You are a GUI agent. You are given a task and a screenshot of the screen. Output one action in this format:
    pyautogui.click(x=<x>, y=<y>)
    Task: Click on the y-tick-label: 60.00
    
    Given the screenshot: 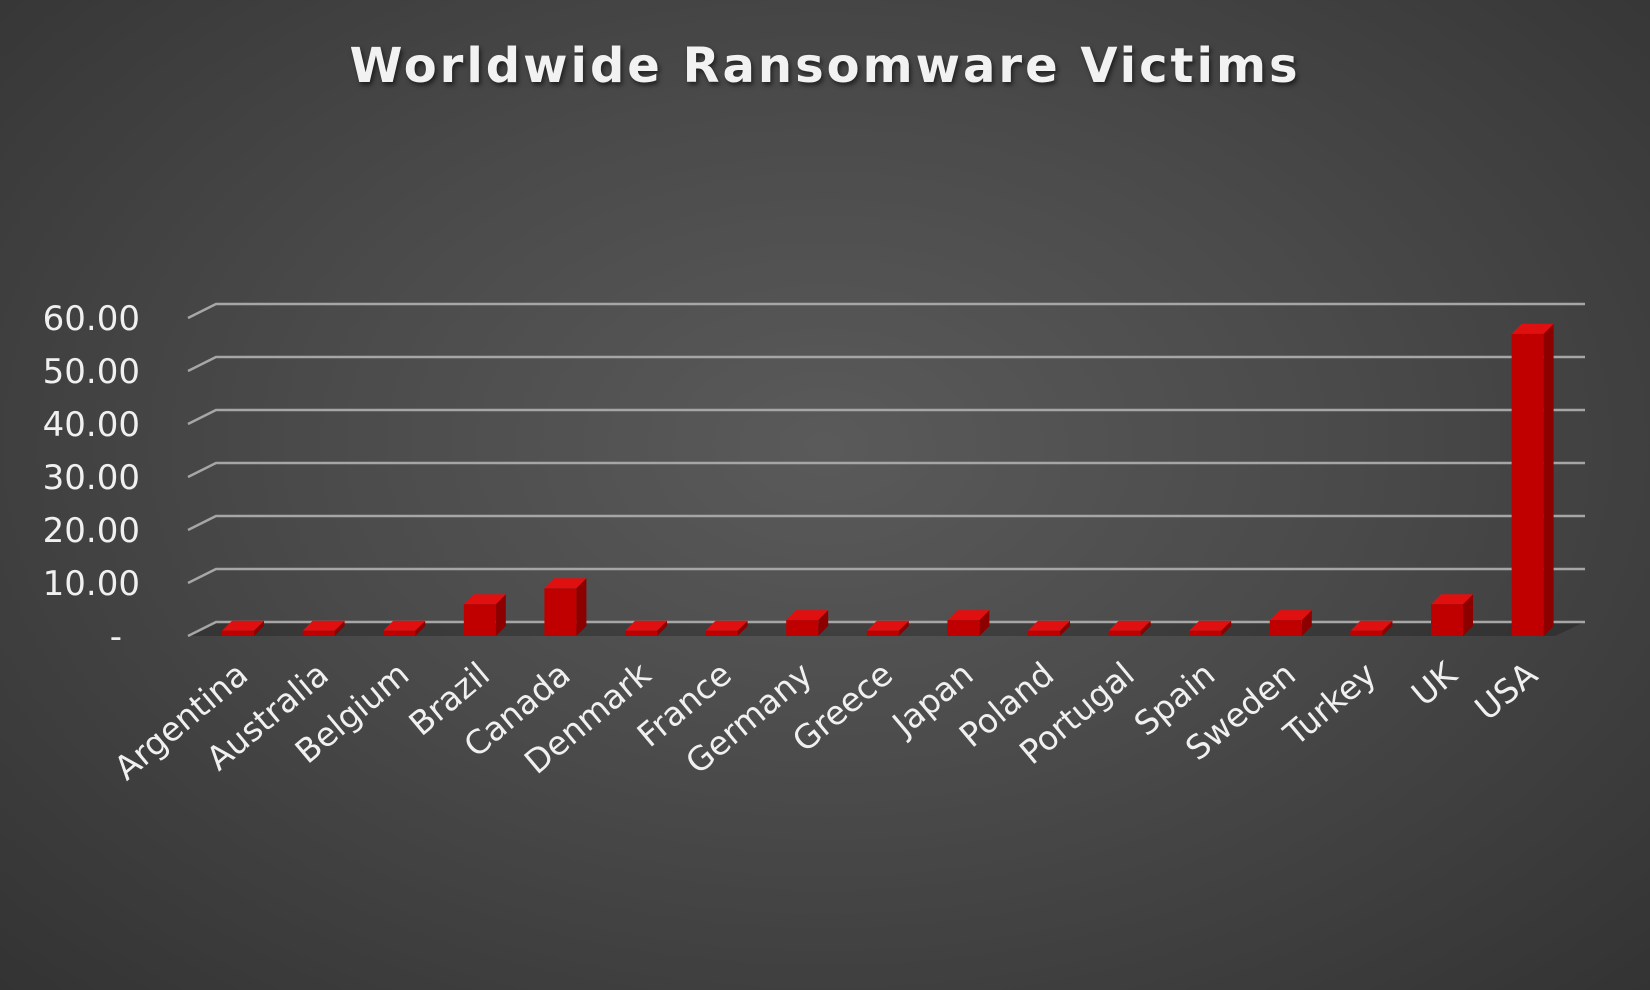 What is the action you would take?
    pyautogui.click(x=91, y=319)
    